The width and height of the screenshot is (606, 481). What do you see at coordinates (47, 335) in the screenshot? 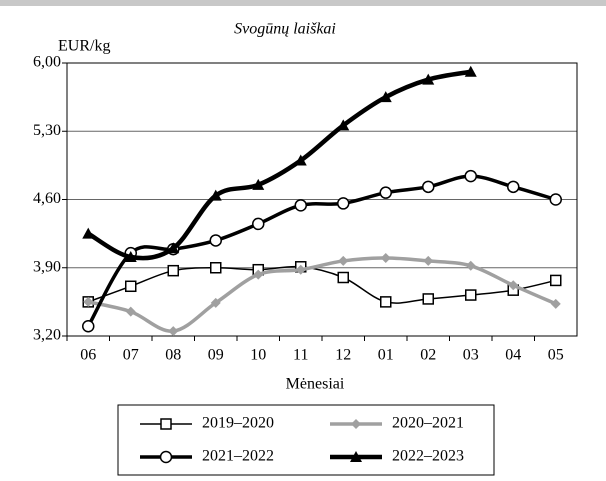
I see `y-tick-label: 3,20` at bounding box center [47, 335].